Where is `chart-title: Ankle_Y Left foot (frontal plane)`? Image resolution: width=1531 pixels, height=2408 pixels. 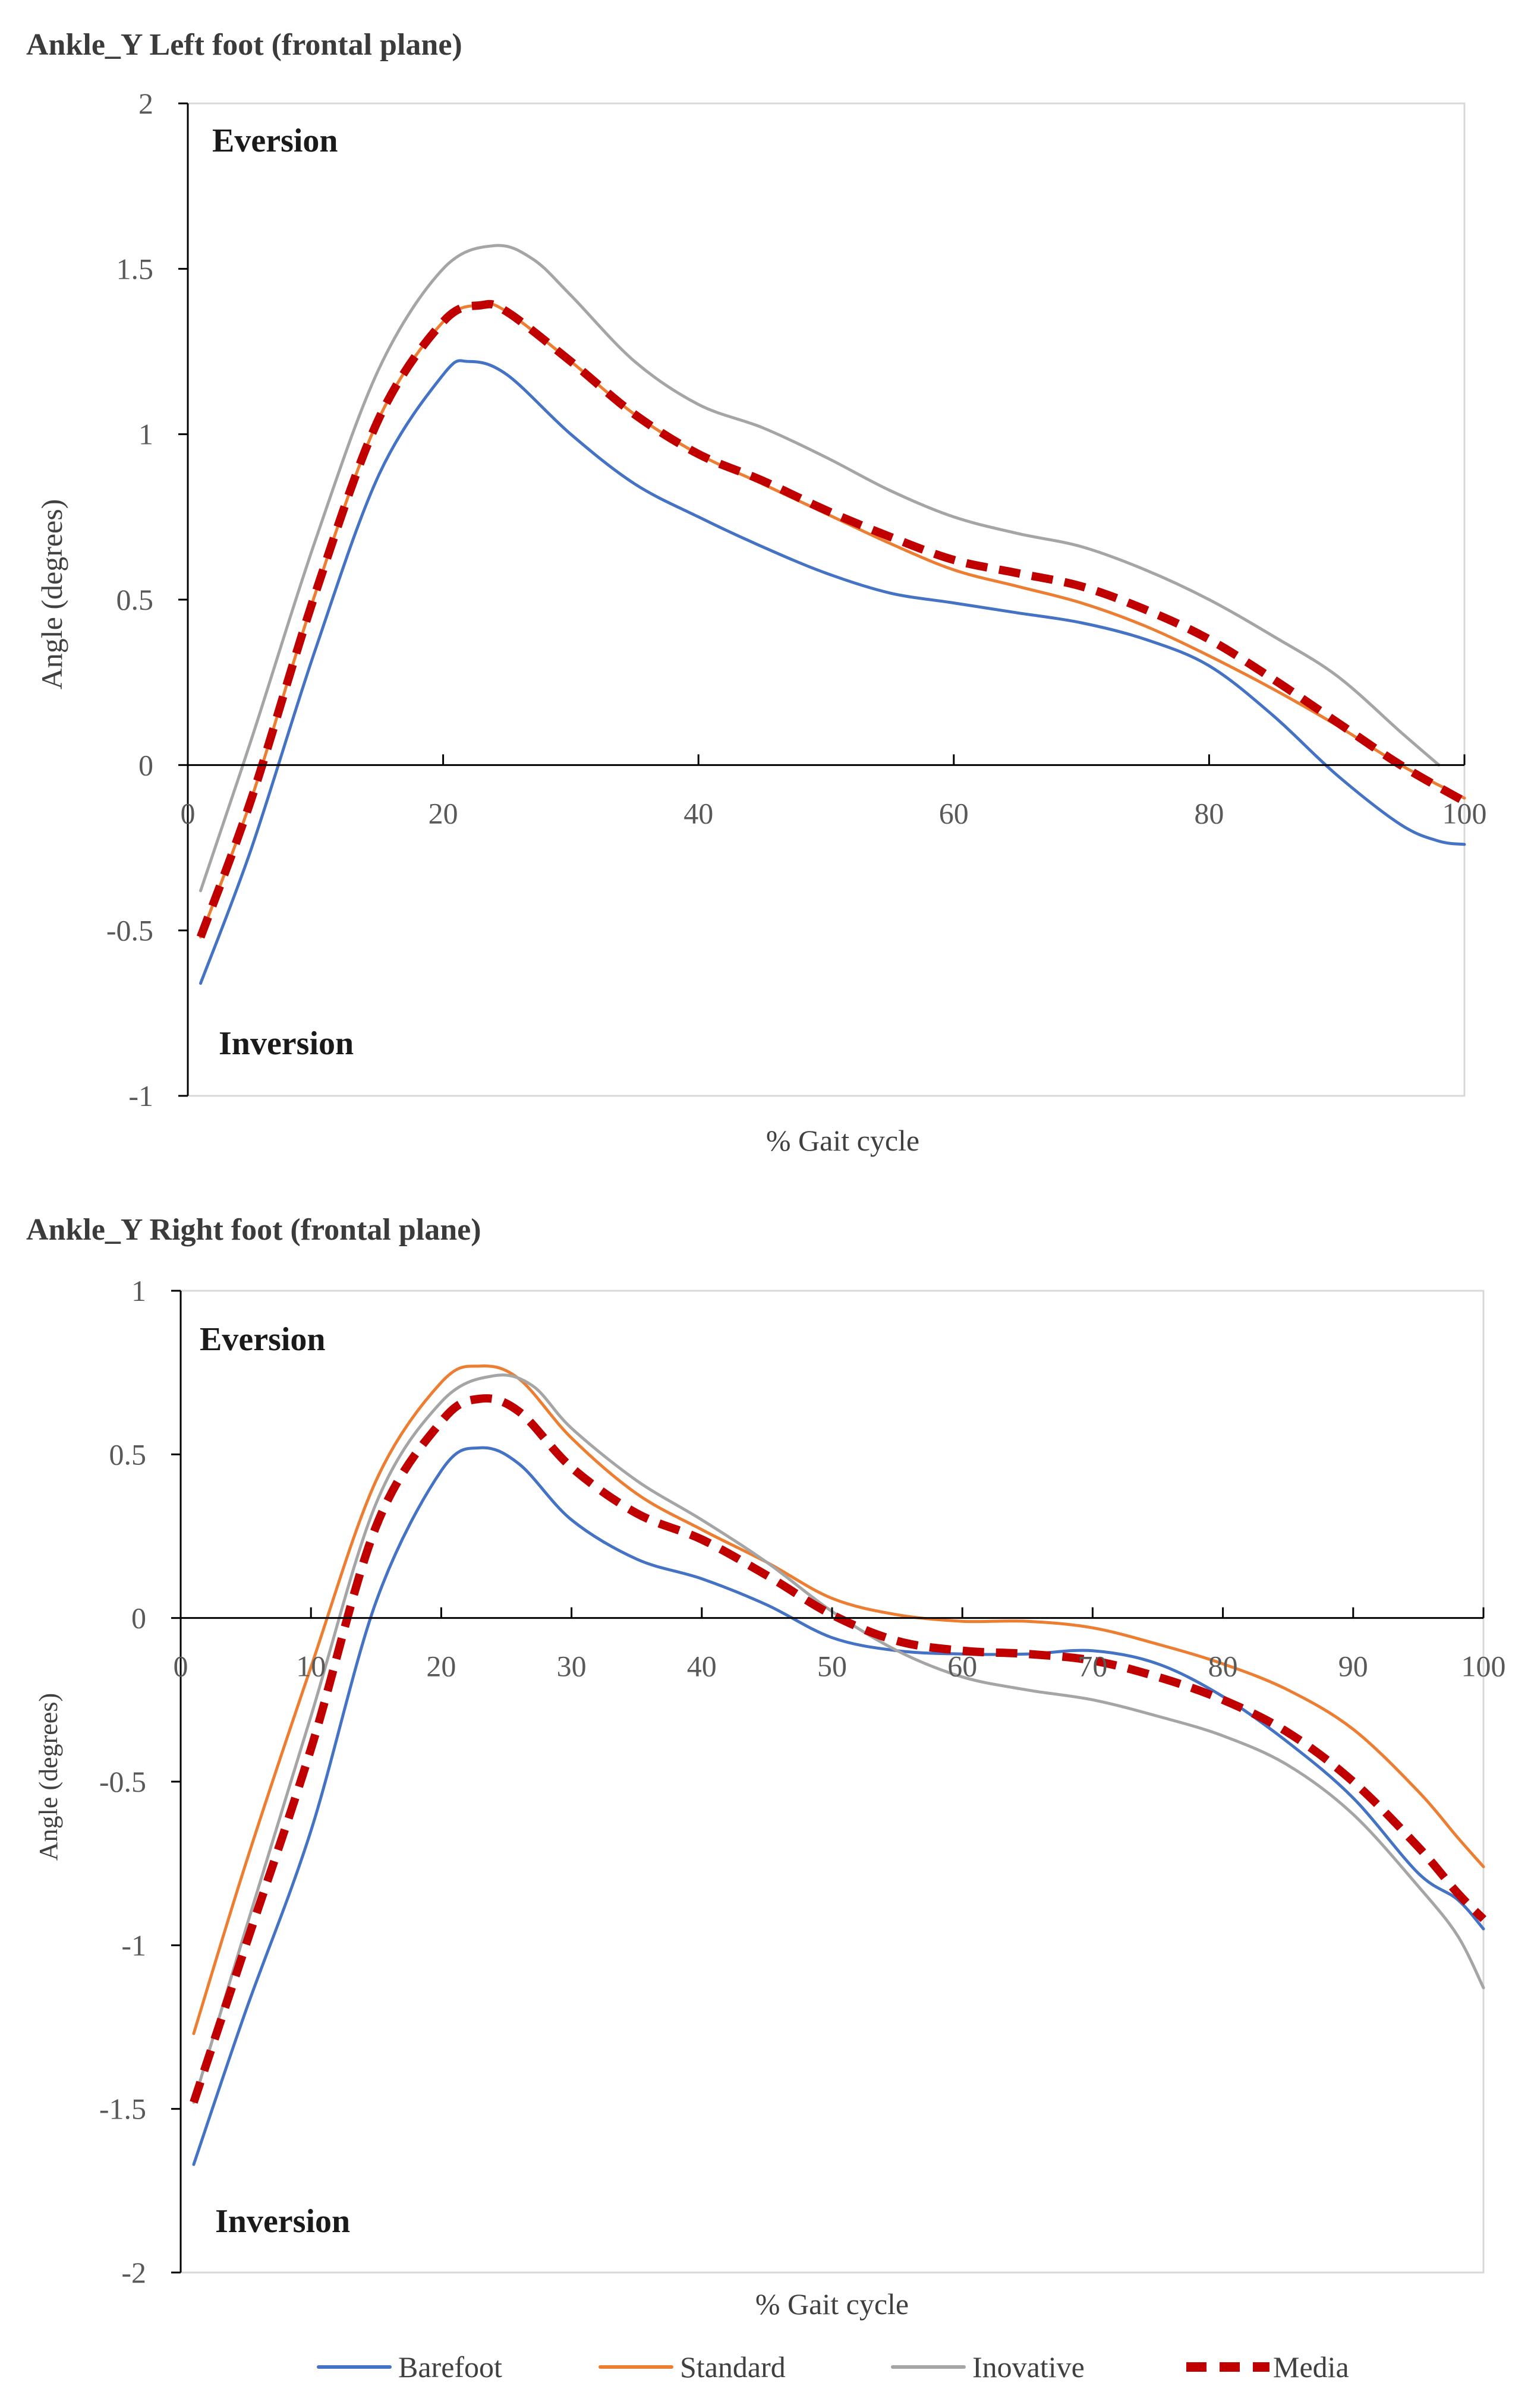 chart-title: Ankle_Y Left foot (frontal plane) is located at coordinates (244, 45).